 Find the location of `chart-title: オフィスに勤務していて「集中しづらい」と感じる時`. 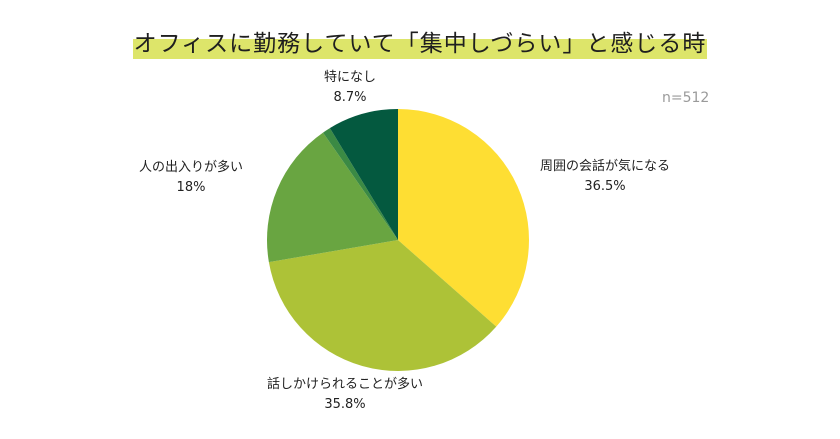

chart-title: オフィスに勤務していて「集中しづらい」と感じる時 is located at coordinates (420, 42).